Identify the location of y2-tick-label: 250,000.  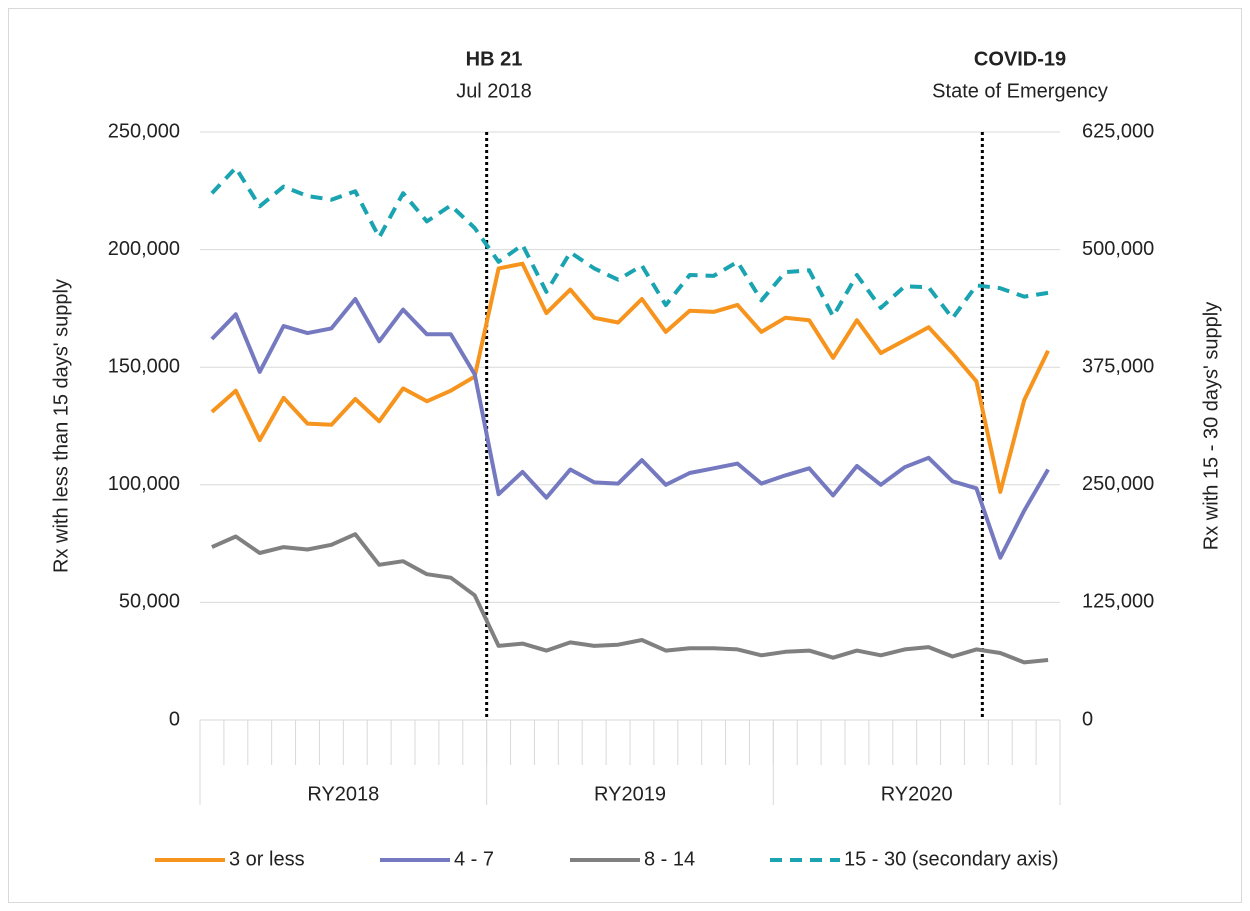
(1118, 484).